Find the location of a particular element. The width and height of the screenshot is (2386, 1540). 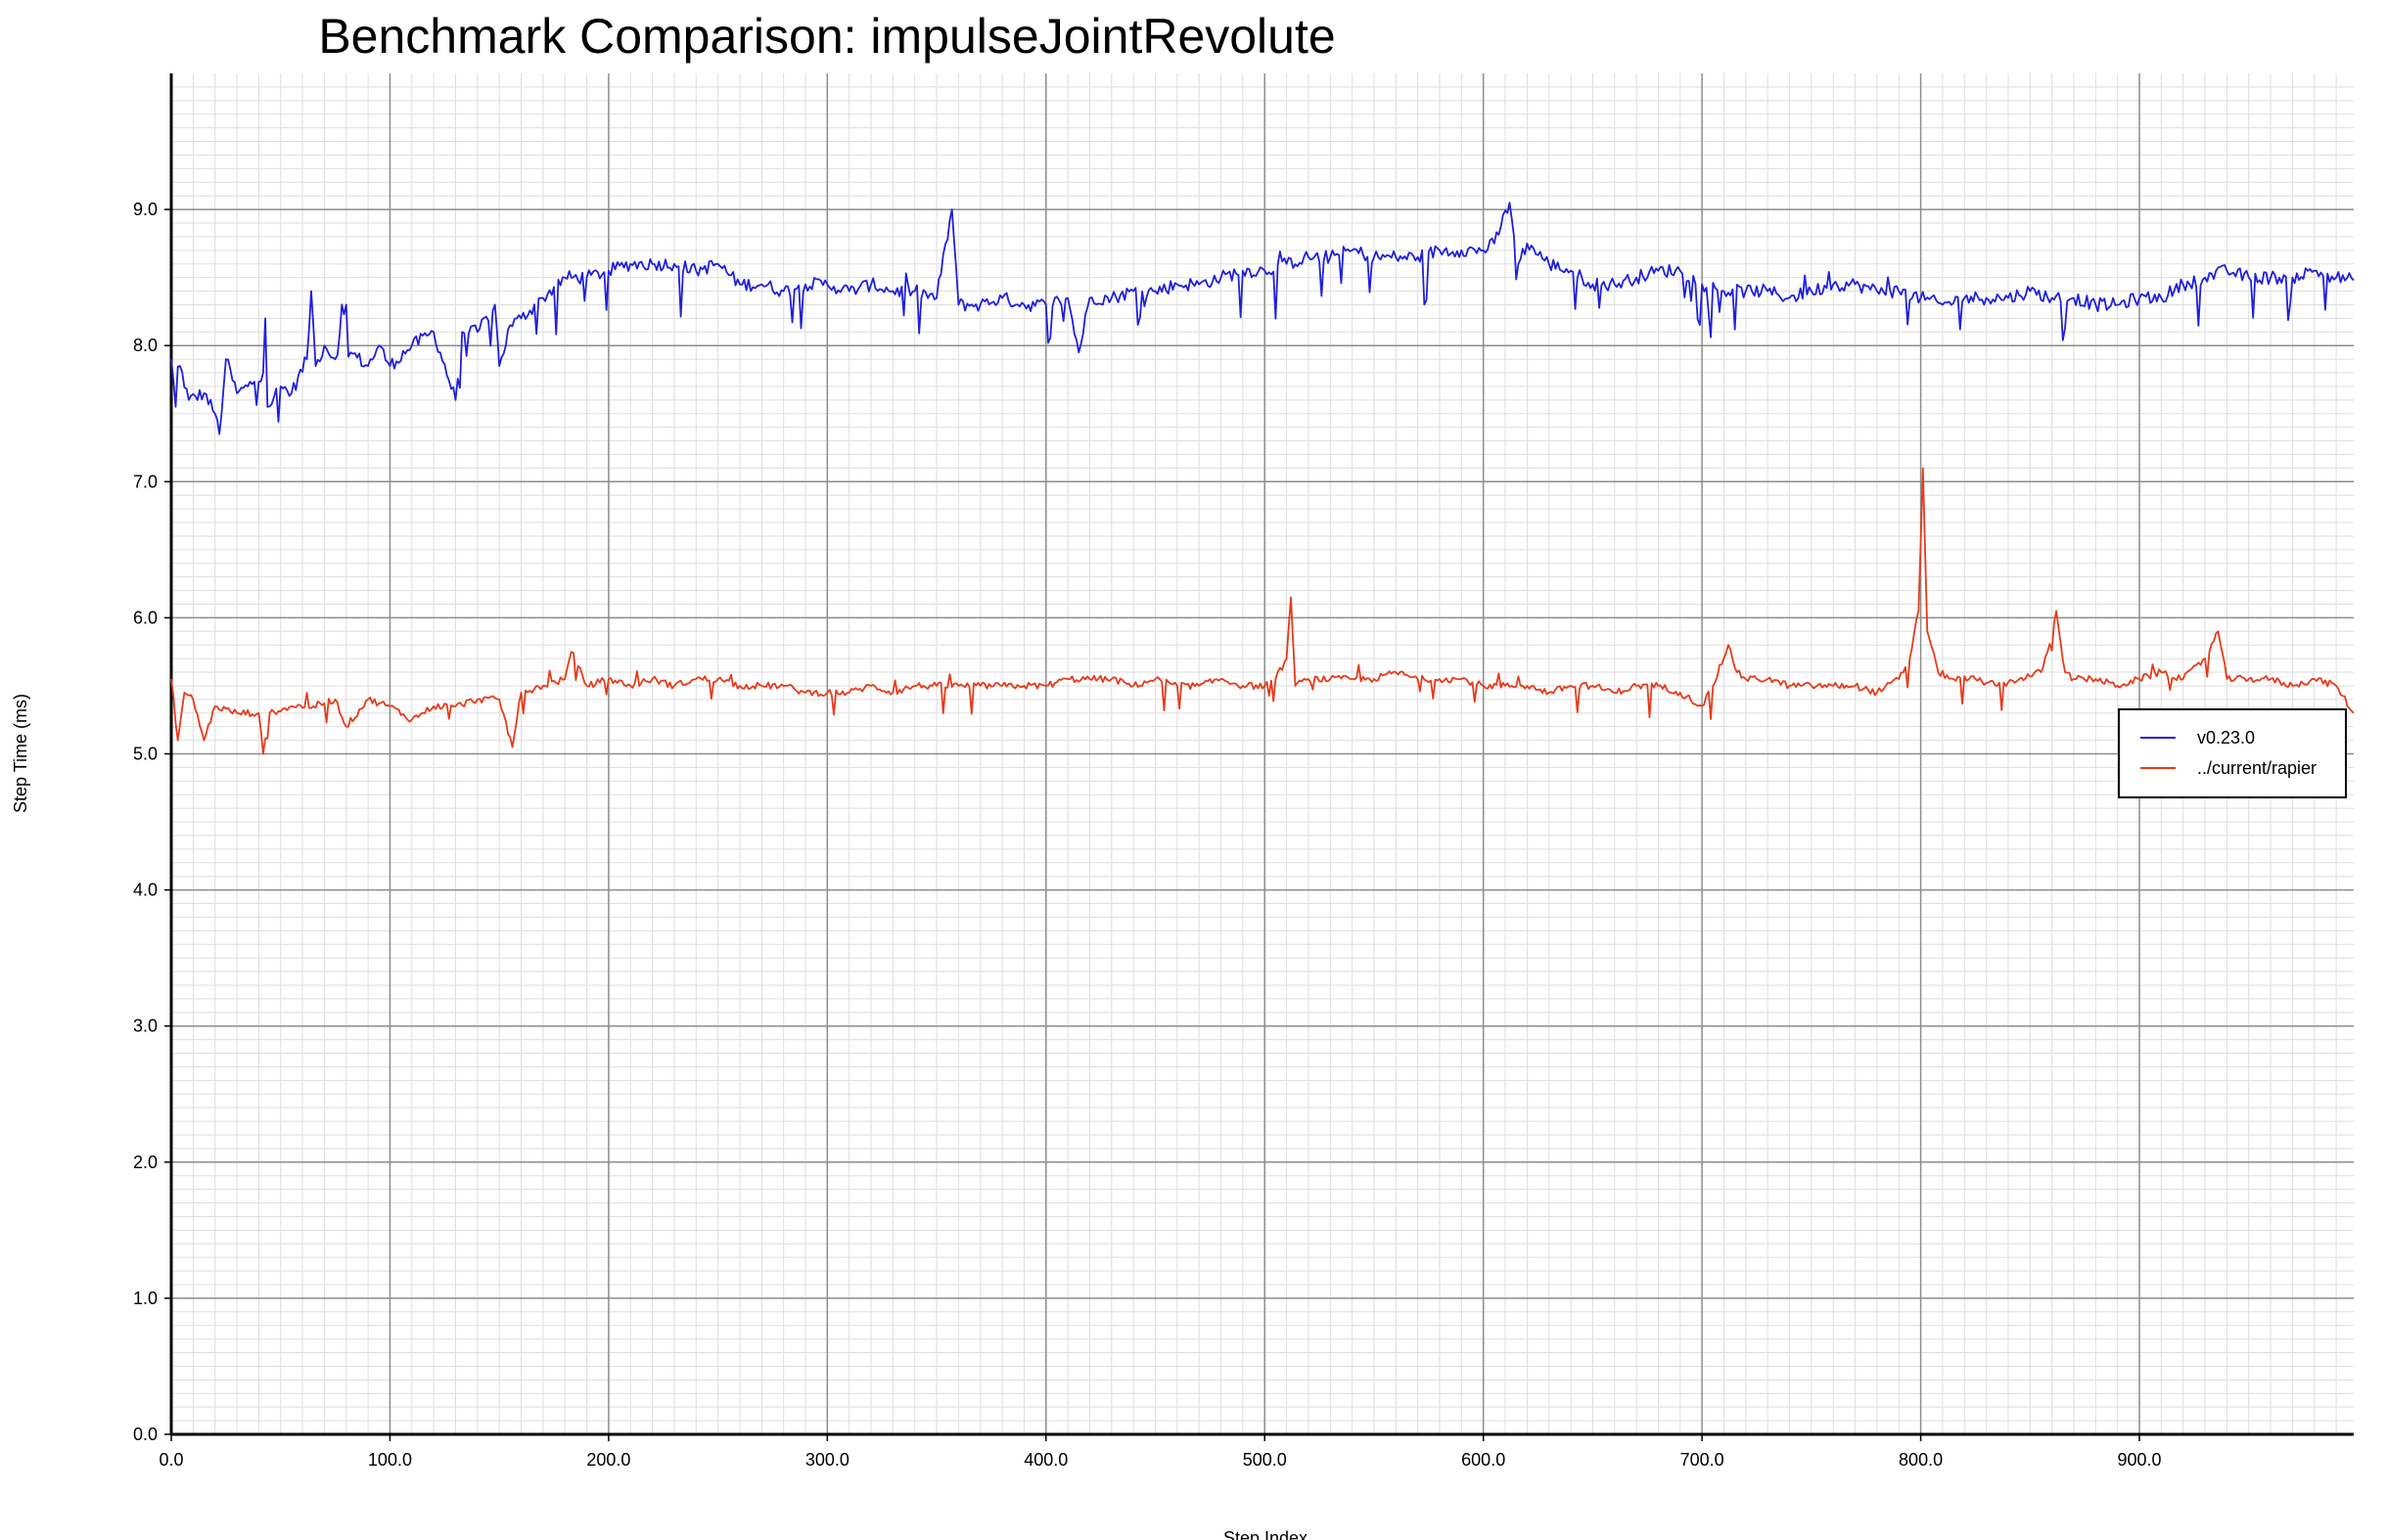

x-tick-label: 300.0 is located at coordinates (827, 1460).